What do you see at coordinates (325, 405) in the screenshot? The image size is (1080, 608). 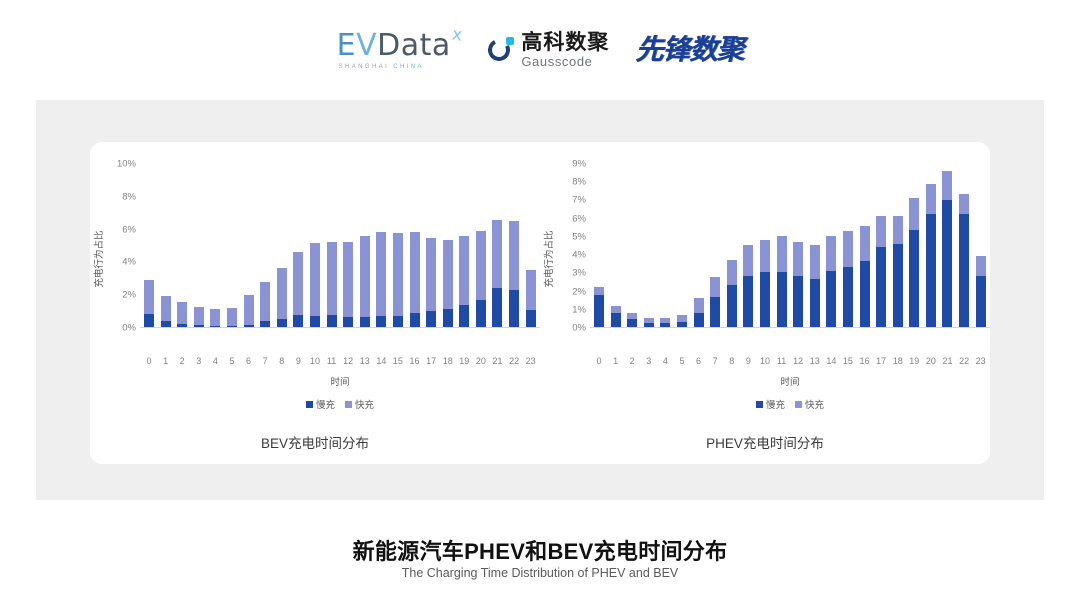 I see `bev-legend-label-slow: 慢充` at bounding box center [325, 405].